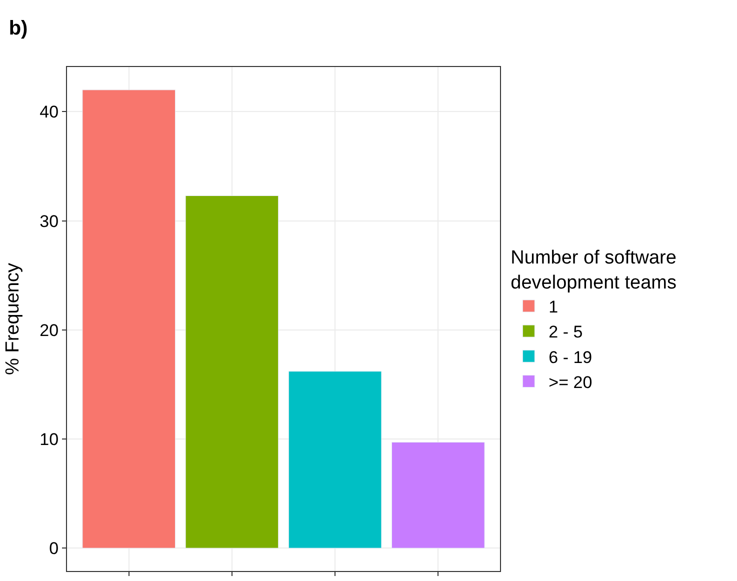 The width and height of the screenshot is (737, 581). I want to click on y-tick-label: 40, so click(49, 112).